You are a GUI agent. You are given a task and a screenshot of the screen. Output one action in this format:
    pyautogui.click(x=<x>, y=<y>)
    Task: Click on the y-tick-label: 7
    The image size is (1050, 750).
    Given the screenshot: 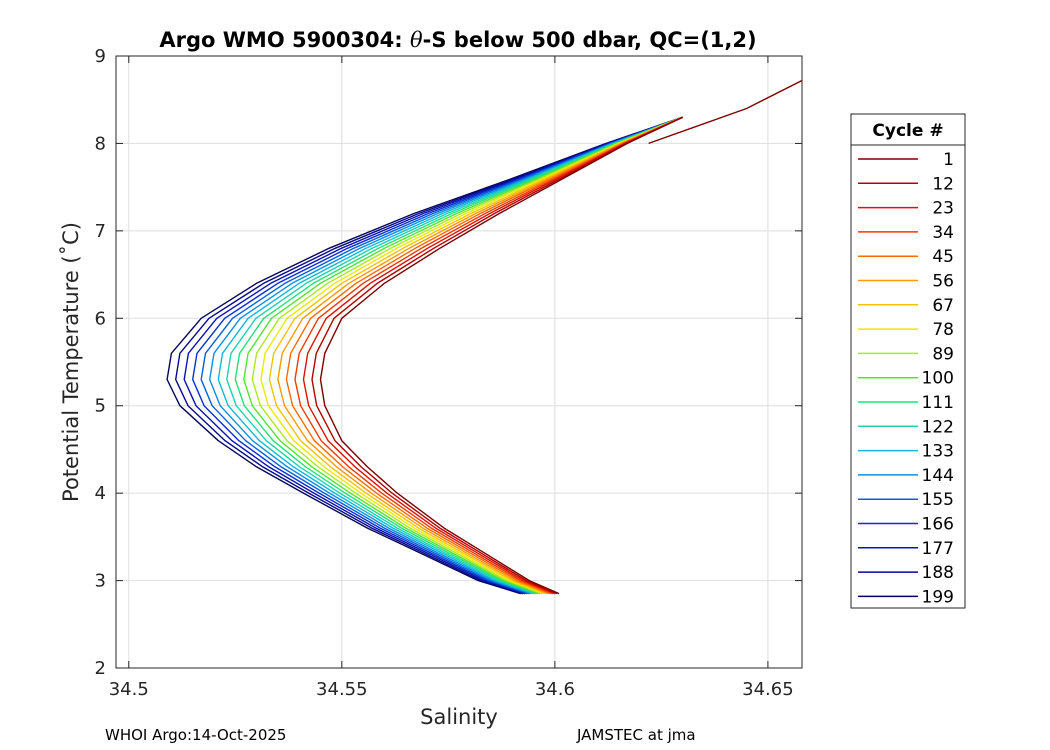 What is the action you would take?
    pyautogui.click(x=100, y=231)
    